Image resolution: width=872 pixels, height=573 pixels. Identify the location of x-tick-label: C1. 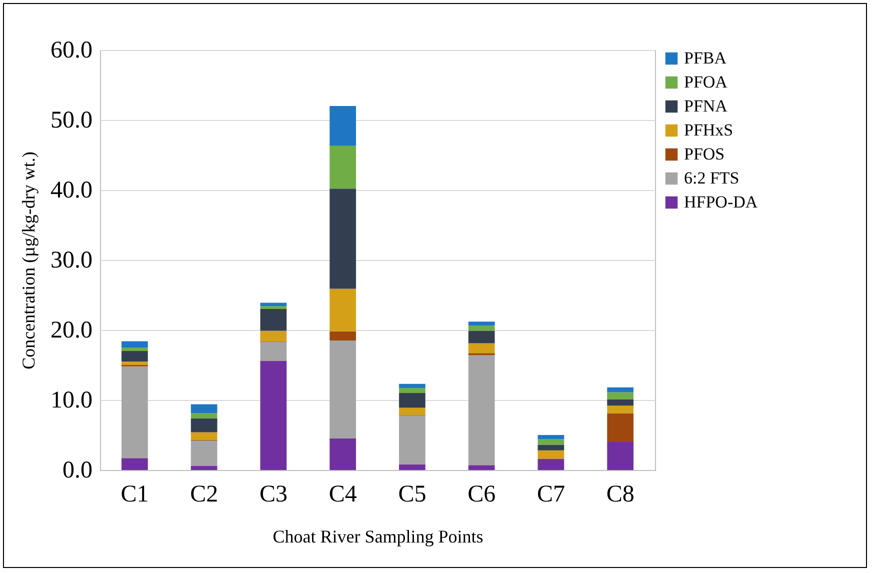
(134, 495).